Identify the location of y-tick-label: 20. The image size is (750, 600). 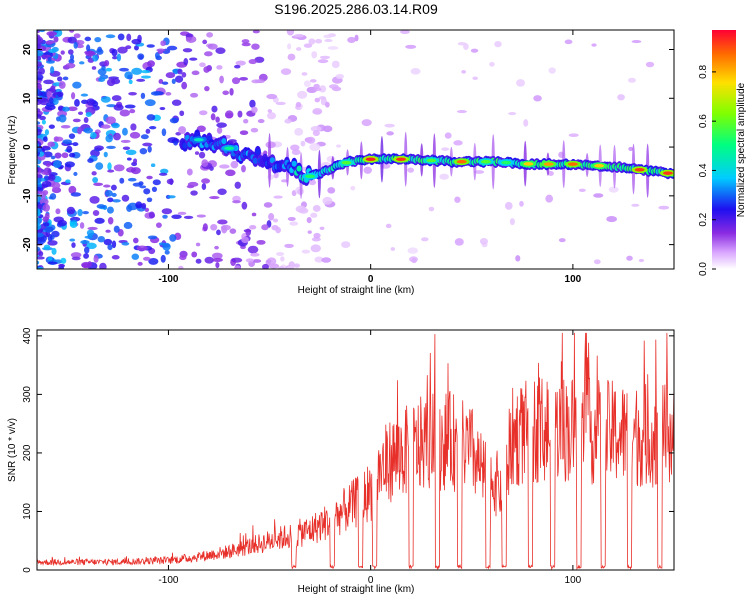
(27, 50).